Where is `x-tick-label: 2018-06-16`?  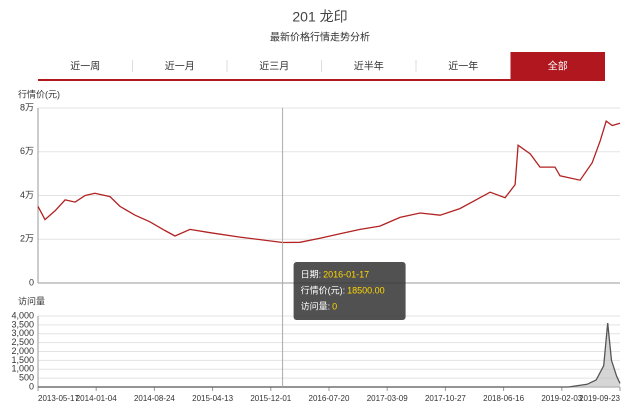 x-tick-label: 2018-06-16 is located at coordinates (503, 398).